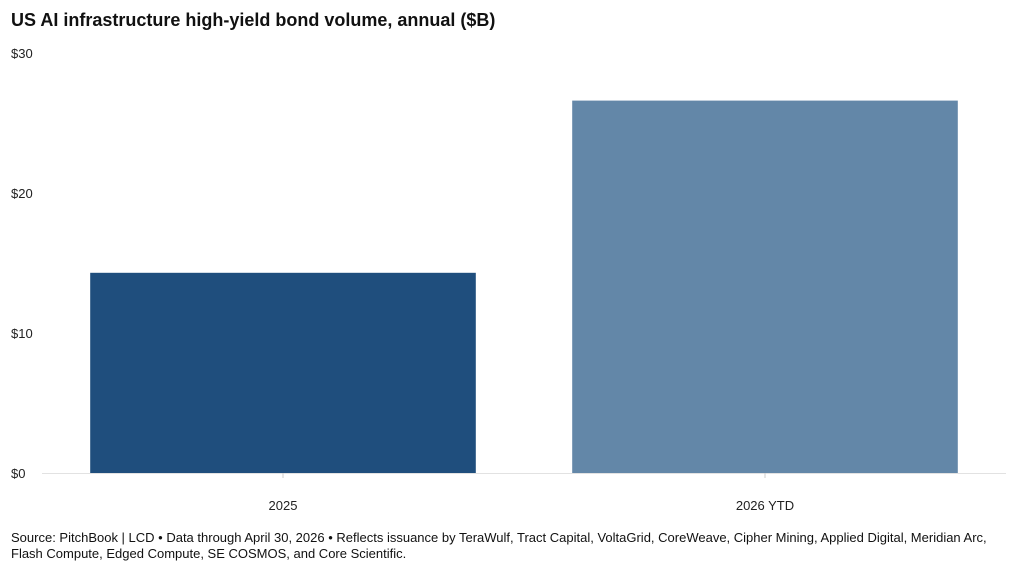  Describe the element at coordinates (765, 505) in the screenshot. I see `x-tick-label: 2026 YTD` at that location.